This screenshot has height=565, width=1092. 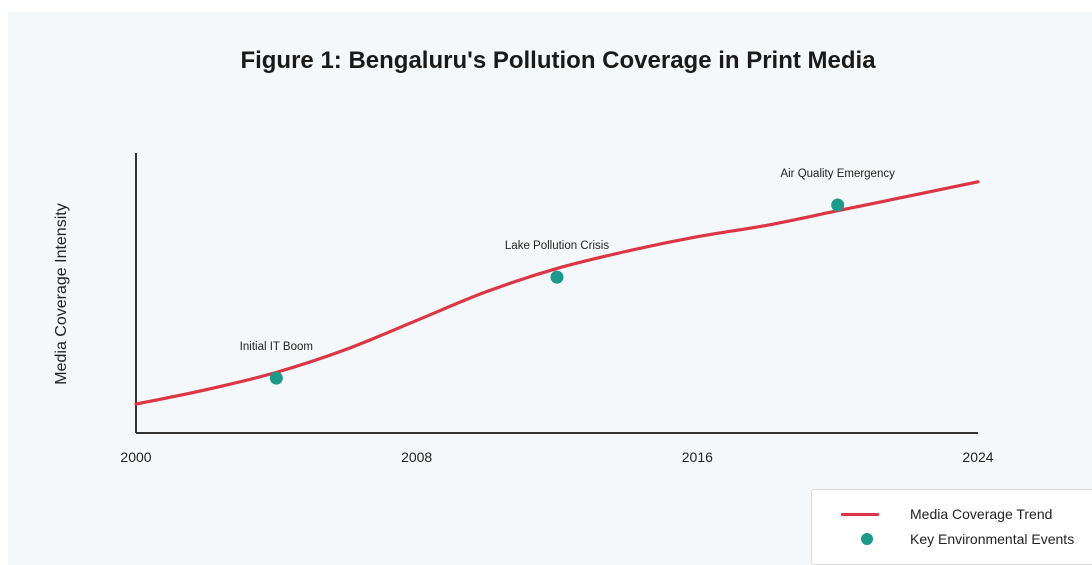 What do you see at coordinates (837, 174) in the screenshot?
I see `event-label: Air Quality Emergency` at bounding box center [837, 174].